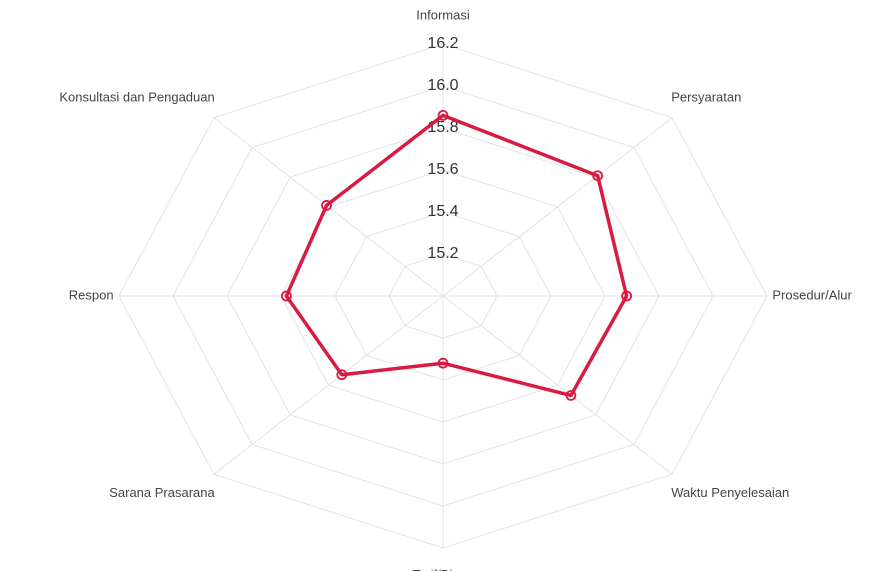 Image resolution: width=878 pixels, height=571 pixels. What do you see at coordinates (812, 294) in the screenshot?
I see `axis-label: Prosedur/Alur` at bounding box center [812, 294].